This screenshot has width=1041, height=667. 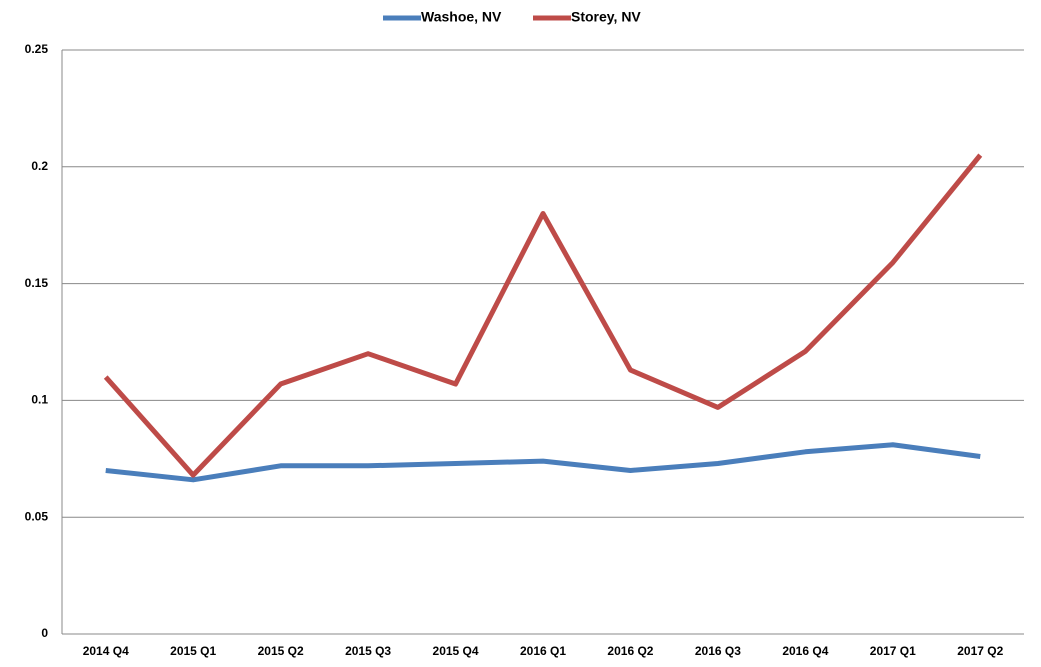 What do you see at coordinates (39, 400) in the screenshot?
I see `y-tick-label: 0.1` at bounding box center [39, 400].